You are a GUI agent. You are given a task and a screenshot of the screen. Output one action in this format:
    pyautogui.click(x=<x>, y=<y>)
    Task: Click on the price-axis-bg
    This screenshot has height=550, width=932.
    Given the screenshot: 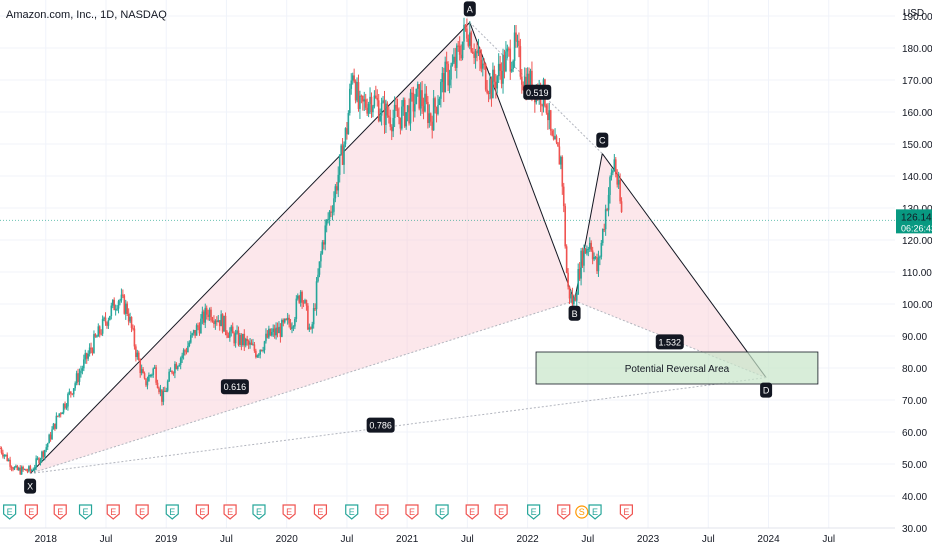 What is the action you would take?
    pyautogui.click(x=913, y=275)
    